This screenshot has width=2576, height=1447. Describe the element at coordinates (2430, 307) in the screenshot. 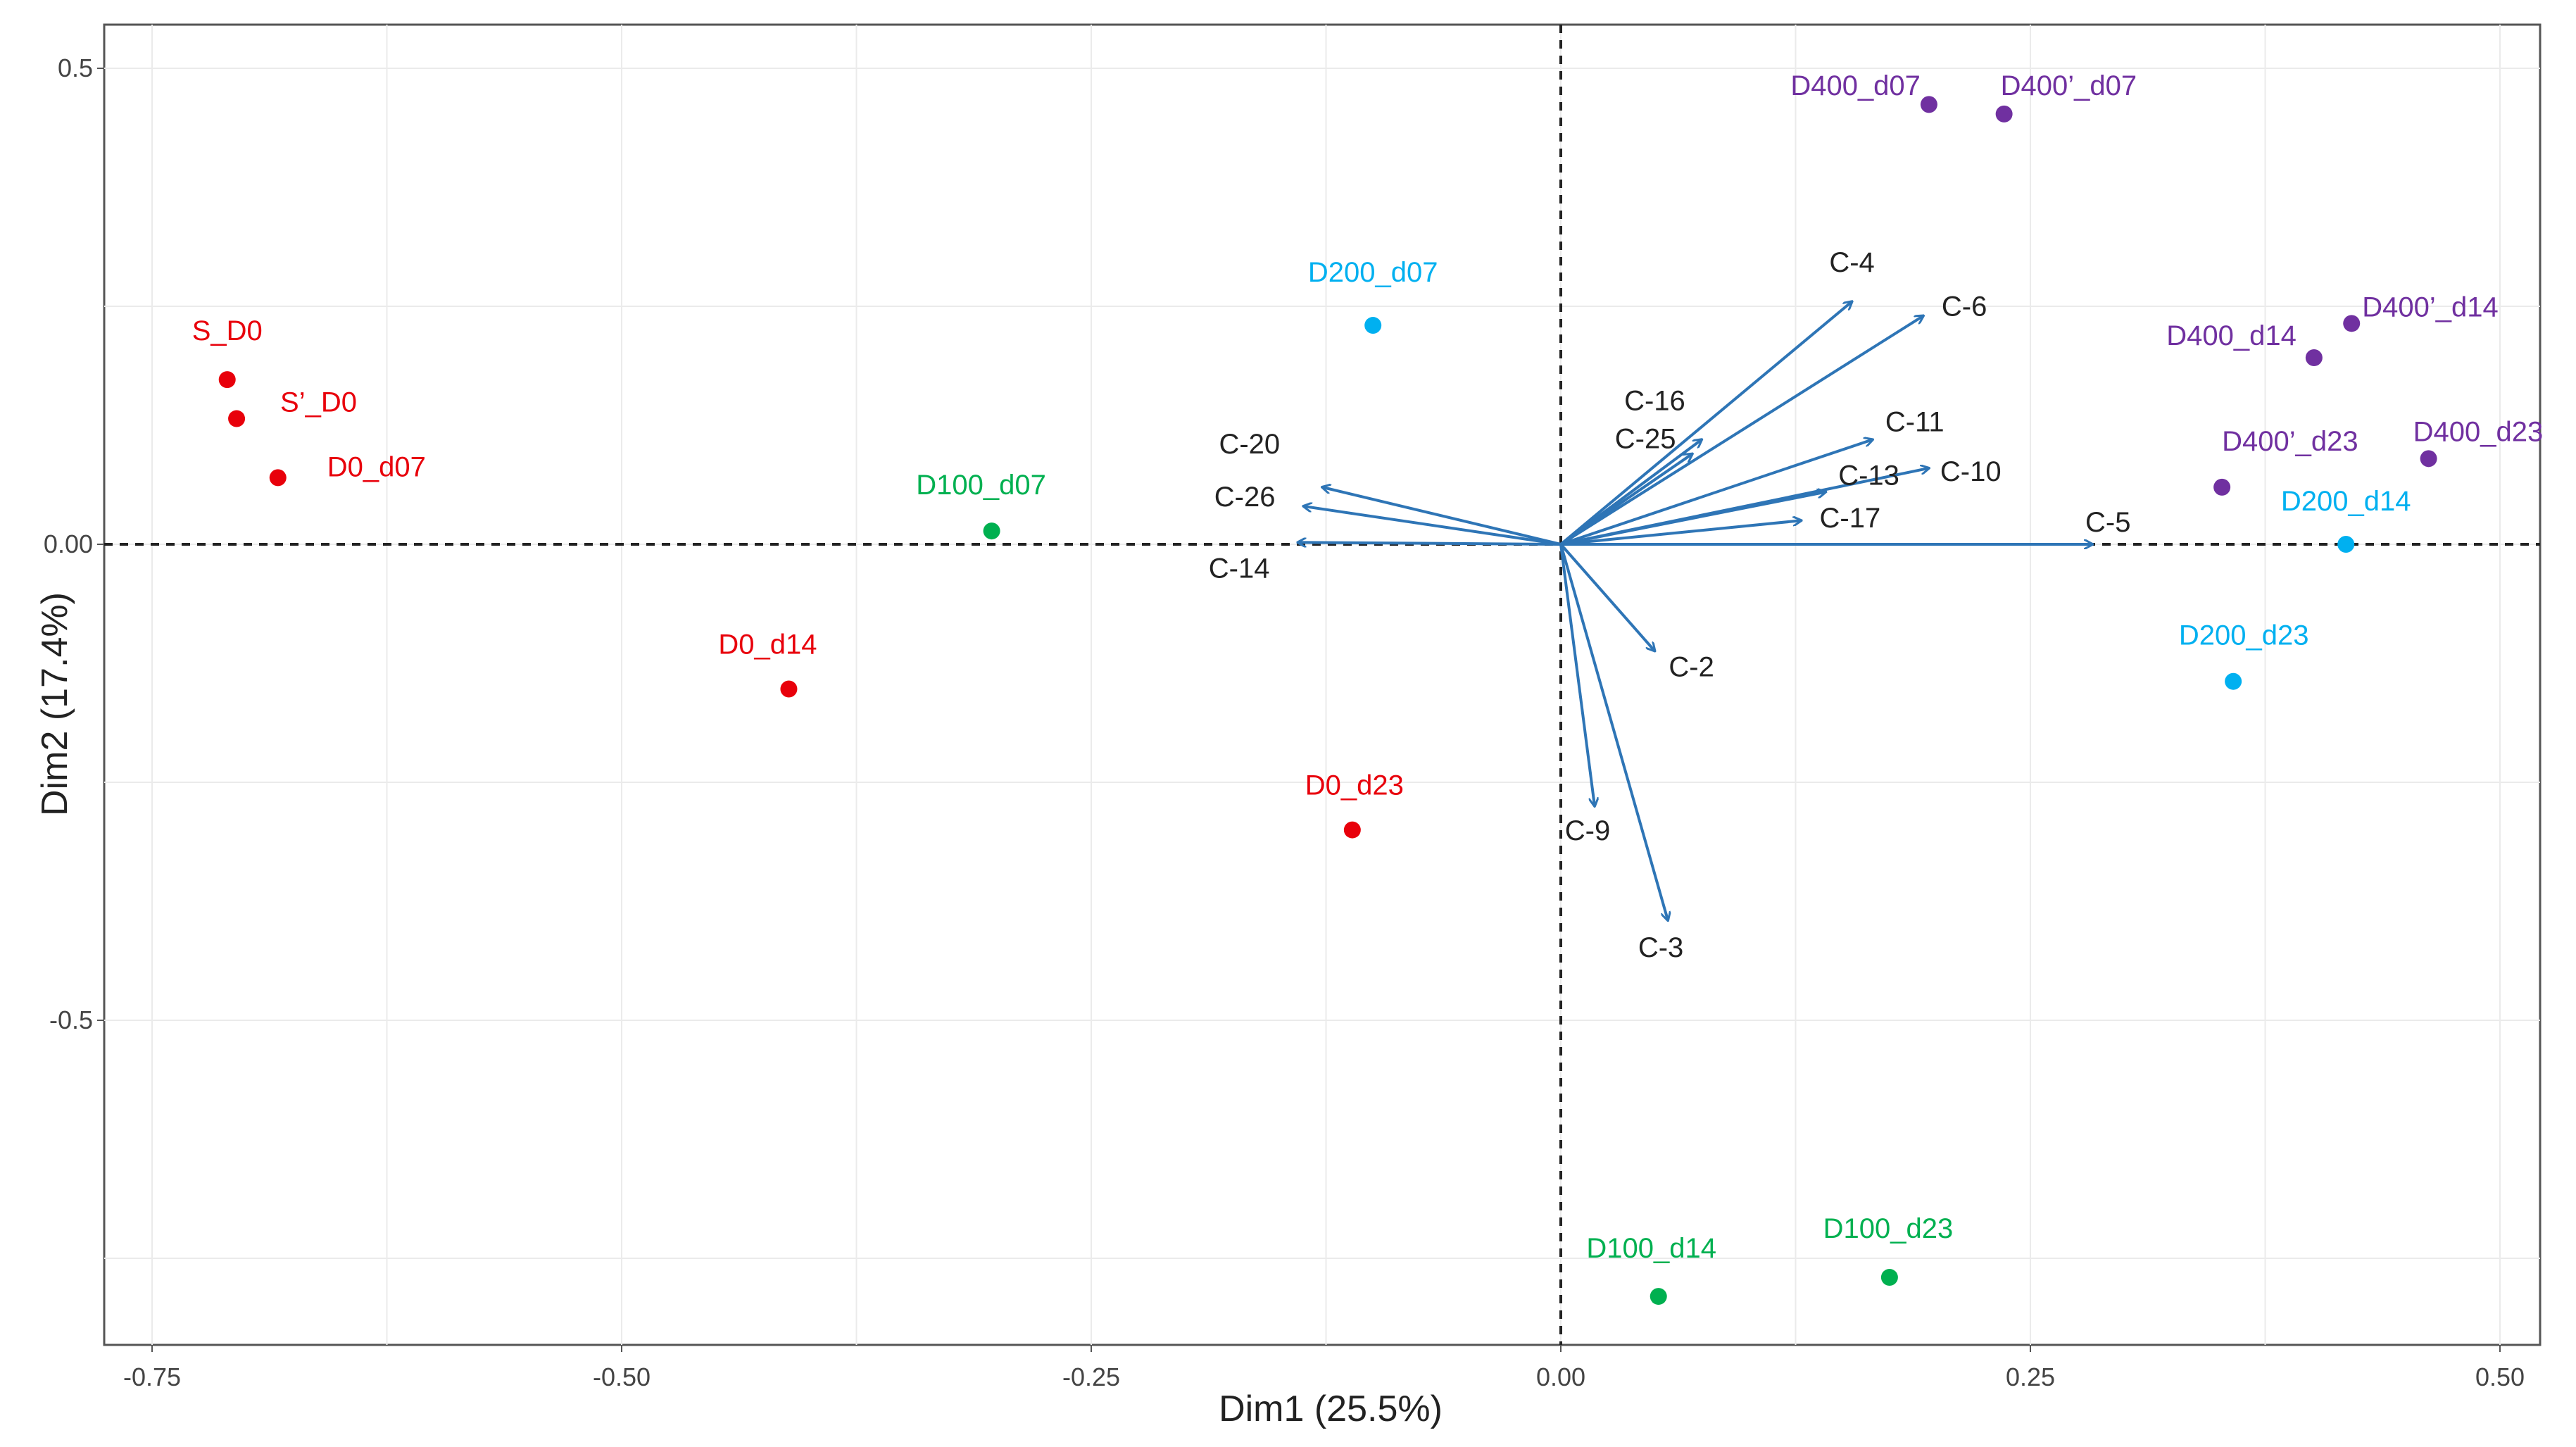

I see `point-label: D400’_d14` at that location.